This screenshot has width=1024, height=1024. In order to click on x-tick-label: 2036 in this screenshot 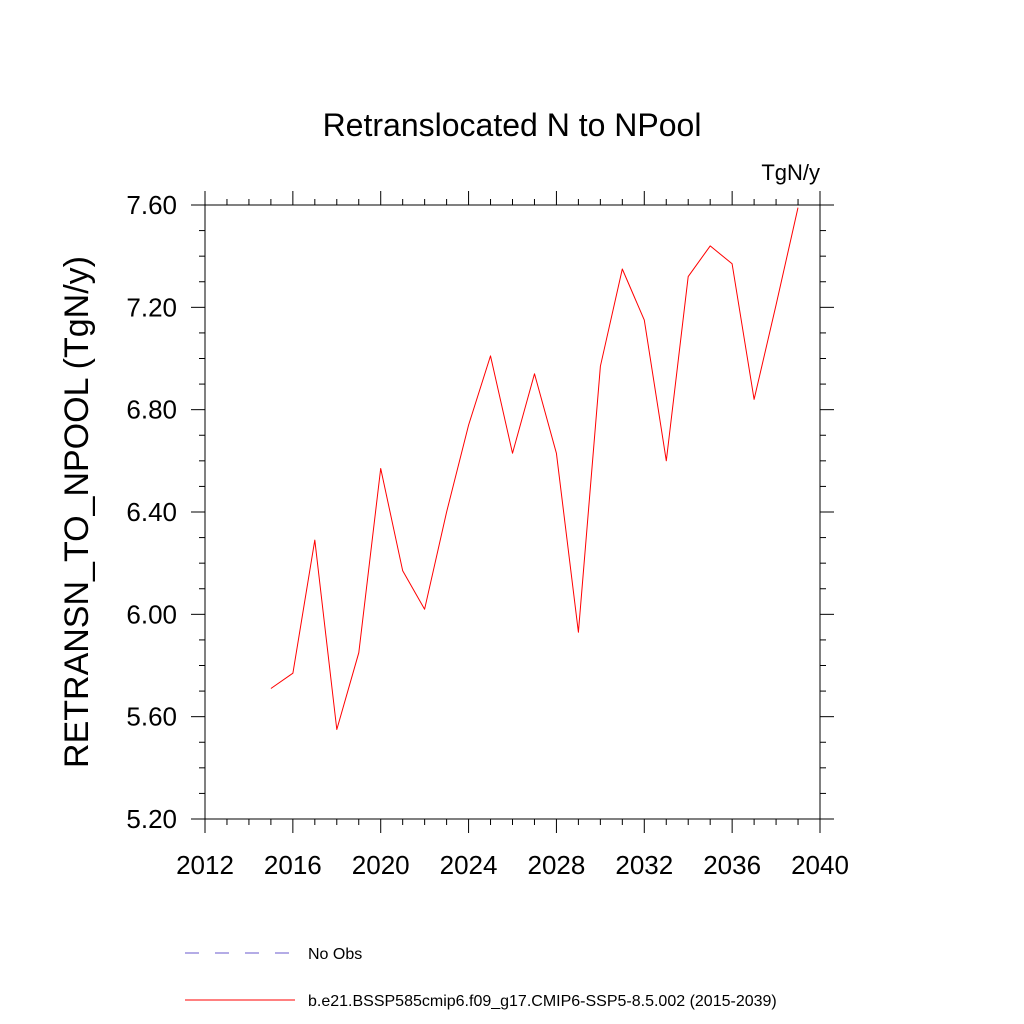, I will do `click(732, 865)`.